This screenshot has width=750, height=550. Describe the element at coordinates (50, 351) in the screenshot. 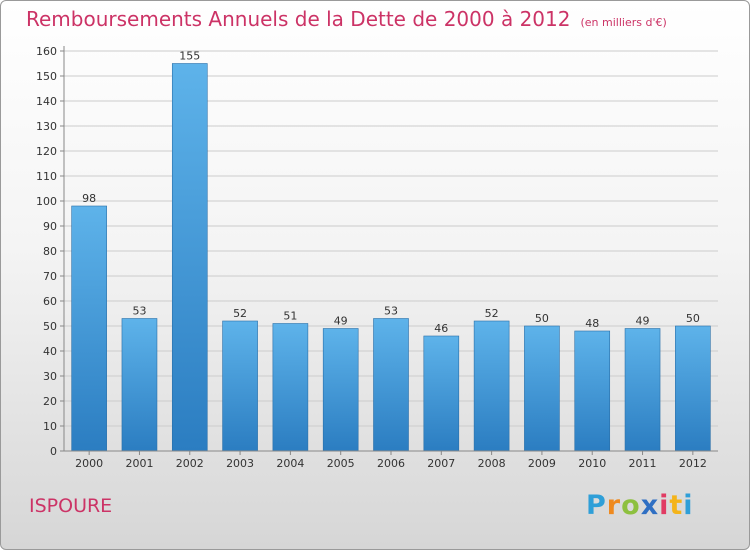

I see `y-tick-label: 40` at that location.